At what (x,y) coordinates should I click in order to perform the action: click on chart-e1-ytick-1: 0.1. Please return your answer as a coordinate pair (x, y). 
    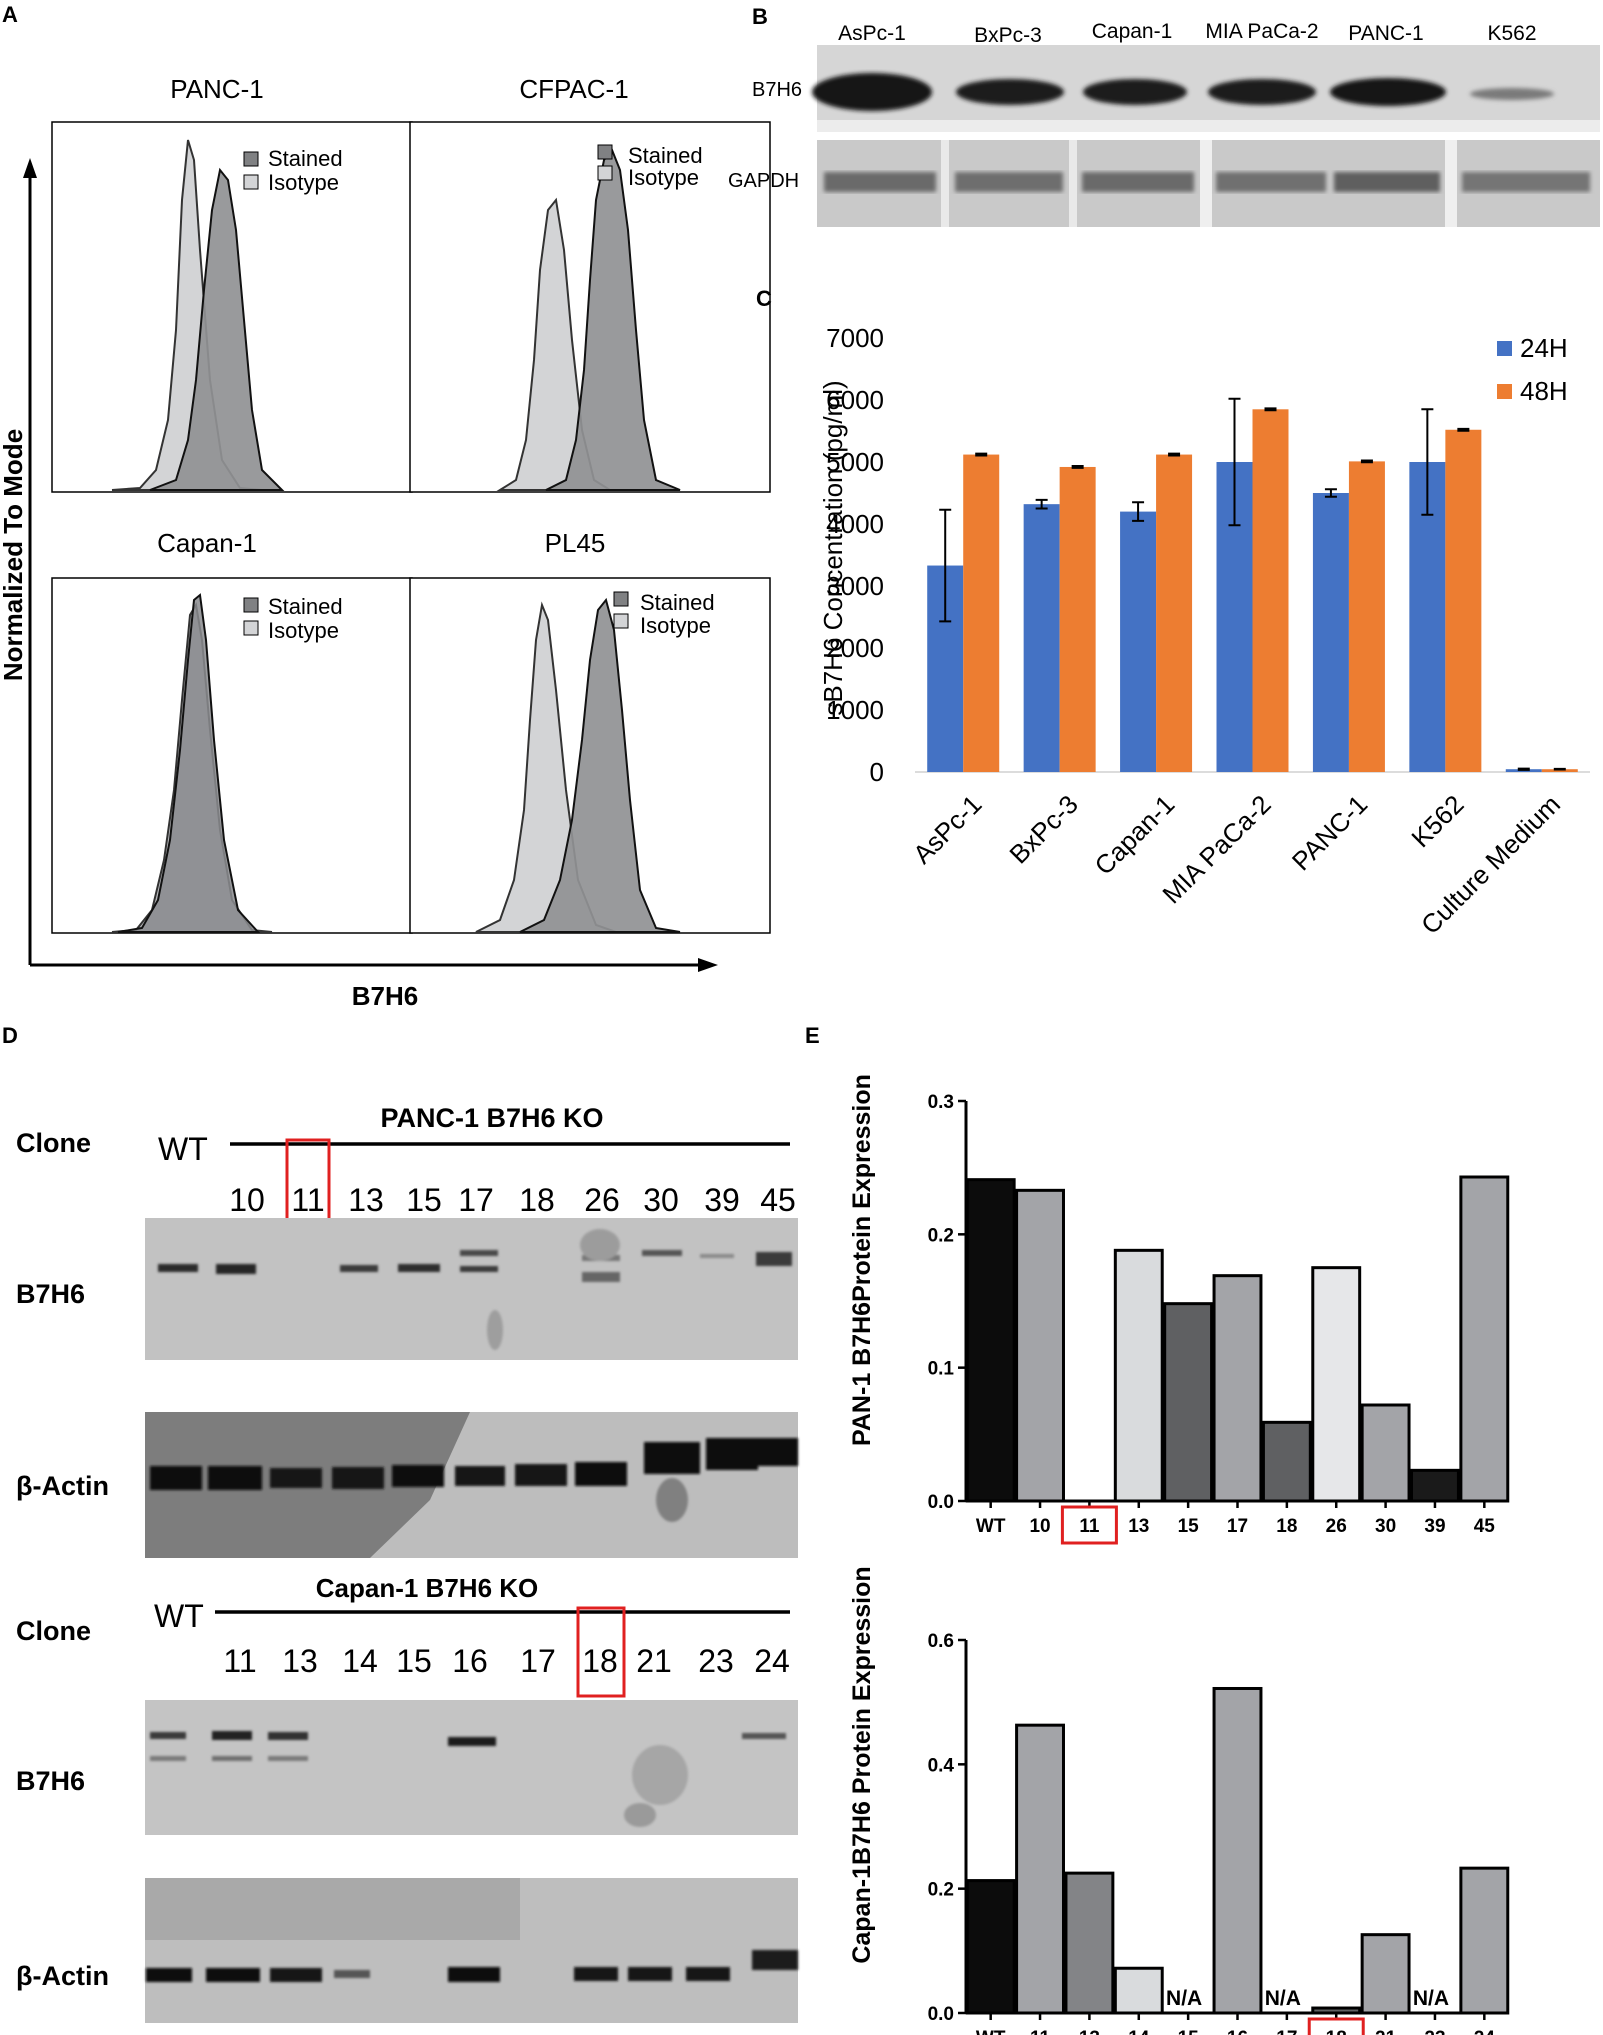
    Looking at the image, I should click on (941, 1369).